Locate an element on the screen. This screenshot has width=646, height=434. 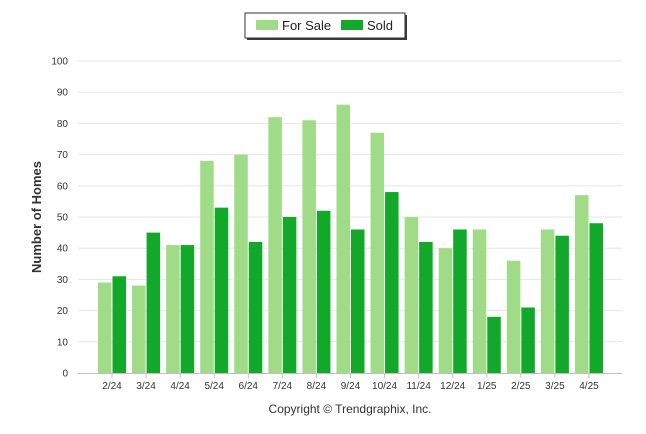
x-tick-label: 1/25 is located at coordinates (487, 386).